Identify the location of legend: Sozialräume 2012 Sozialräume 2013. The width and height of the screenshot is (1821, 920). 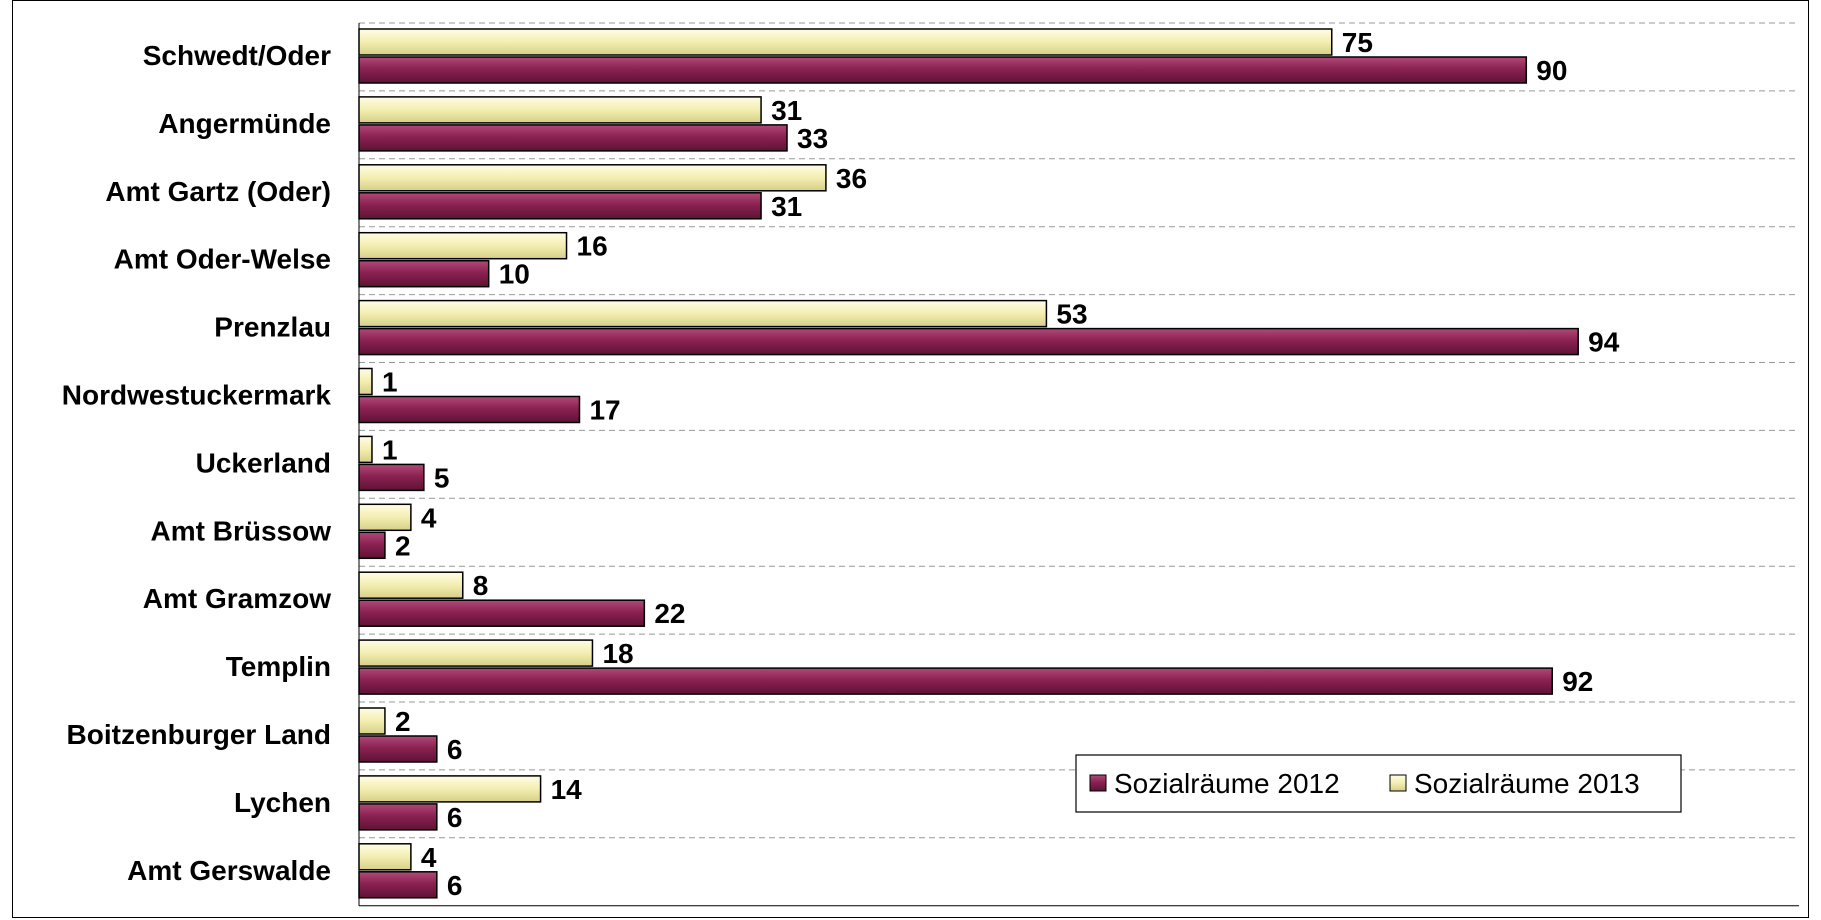
(1378, 783).